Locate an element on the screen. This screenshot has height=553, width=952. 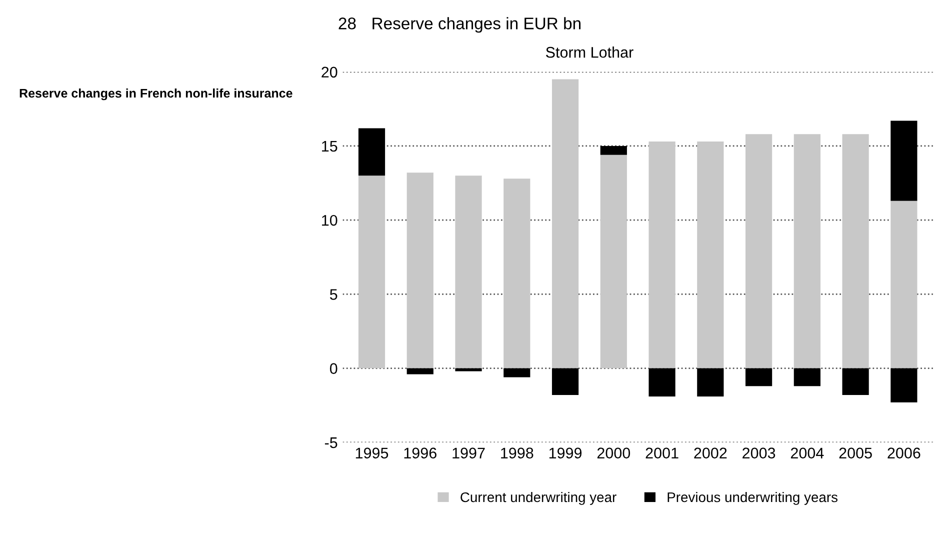
y-tick-label: -5 is located at coordinates (331, 442).